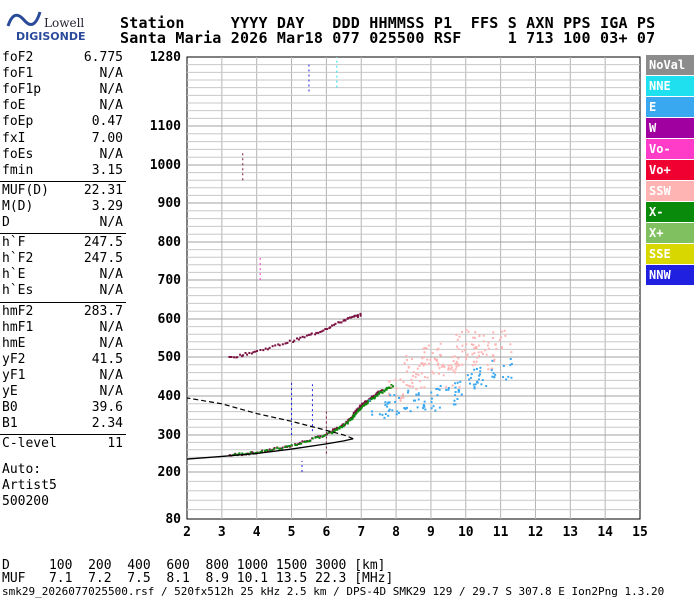 This screenshot has height=600, width=700. What do you see at coordinates (670, 65) in the screenshot?
I see `legend-noval-0: NoVal` at bounding box center [670, 65].